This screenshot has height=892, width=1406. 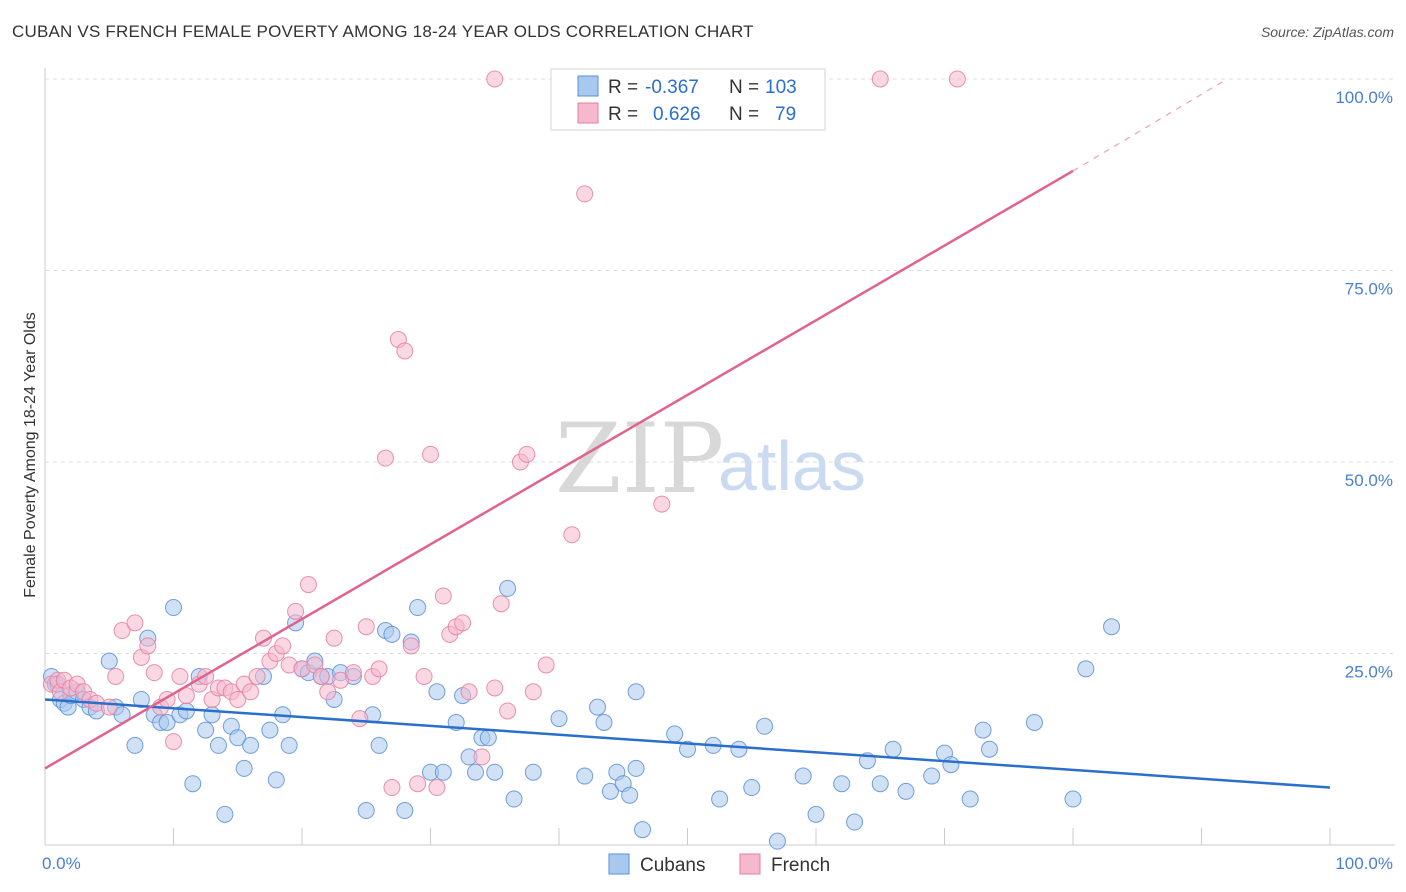 I want to click on legend-french-icon, so click(x=750, y=864).